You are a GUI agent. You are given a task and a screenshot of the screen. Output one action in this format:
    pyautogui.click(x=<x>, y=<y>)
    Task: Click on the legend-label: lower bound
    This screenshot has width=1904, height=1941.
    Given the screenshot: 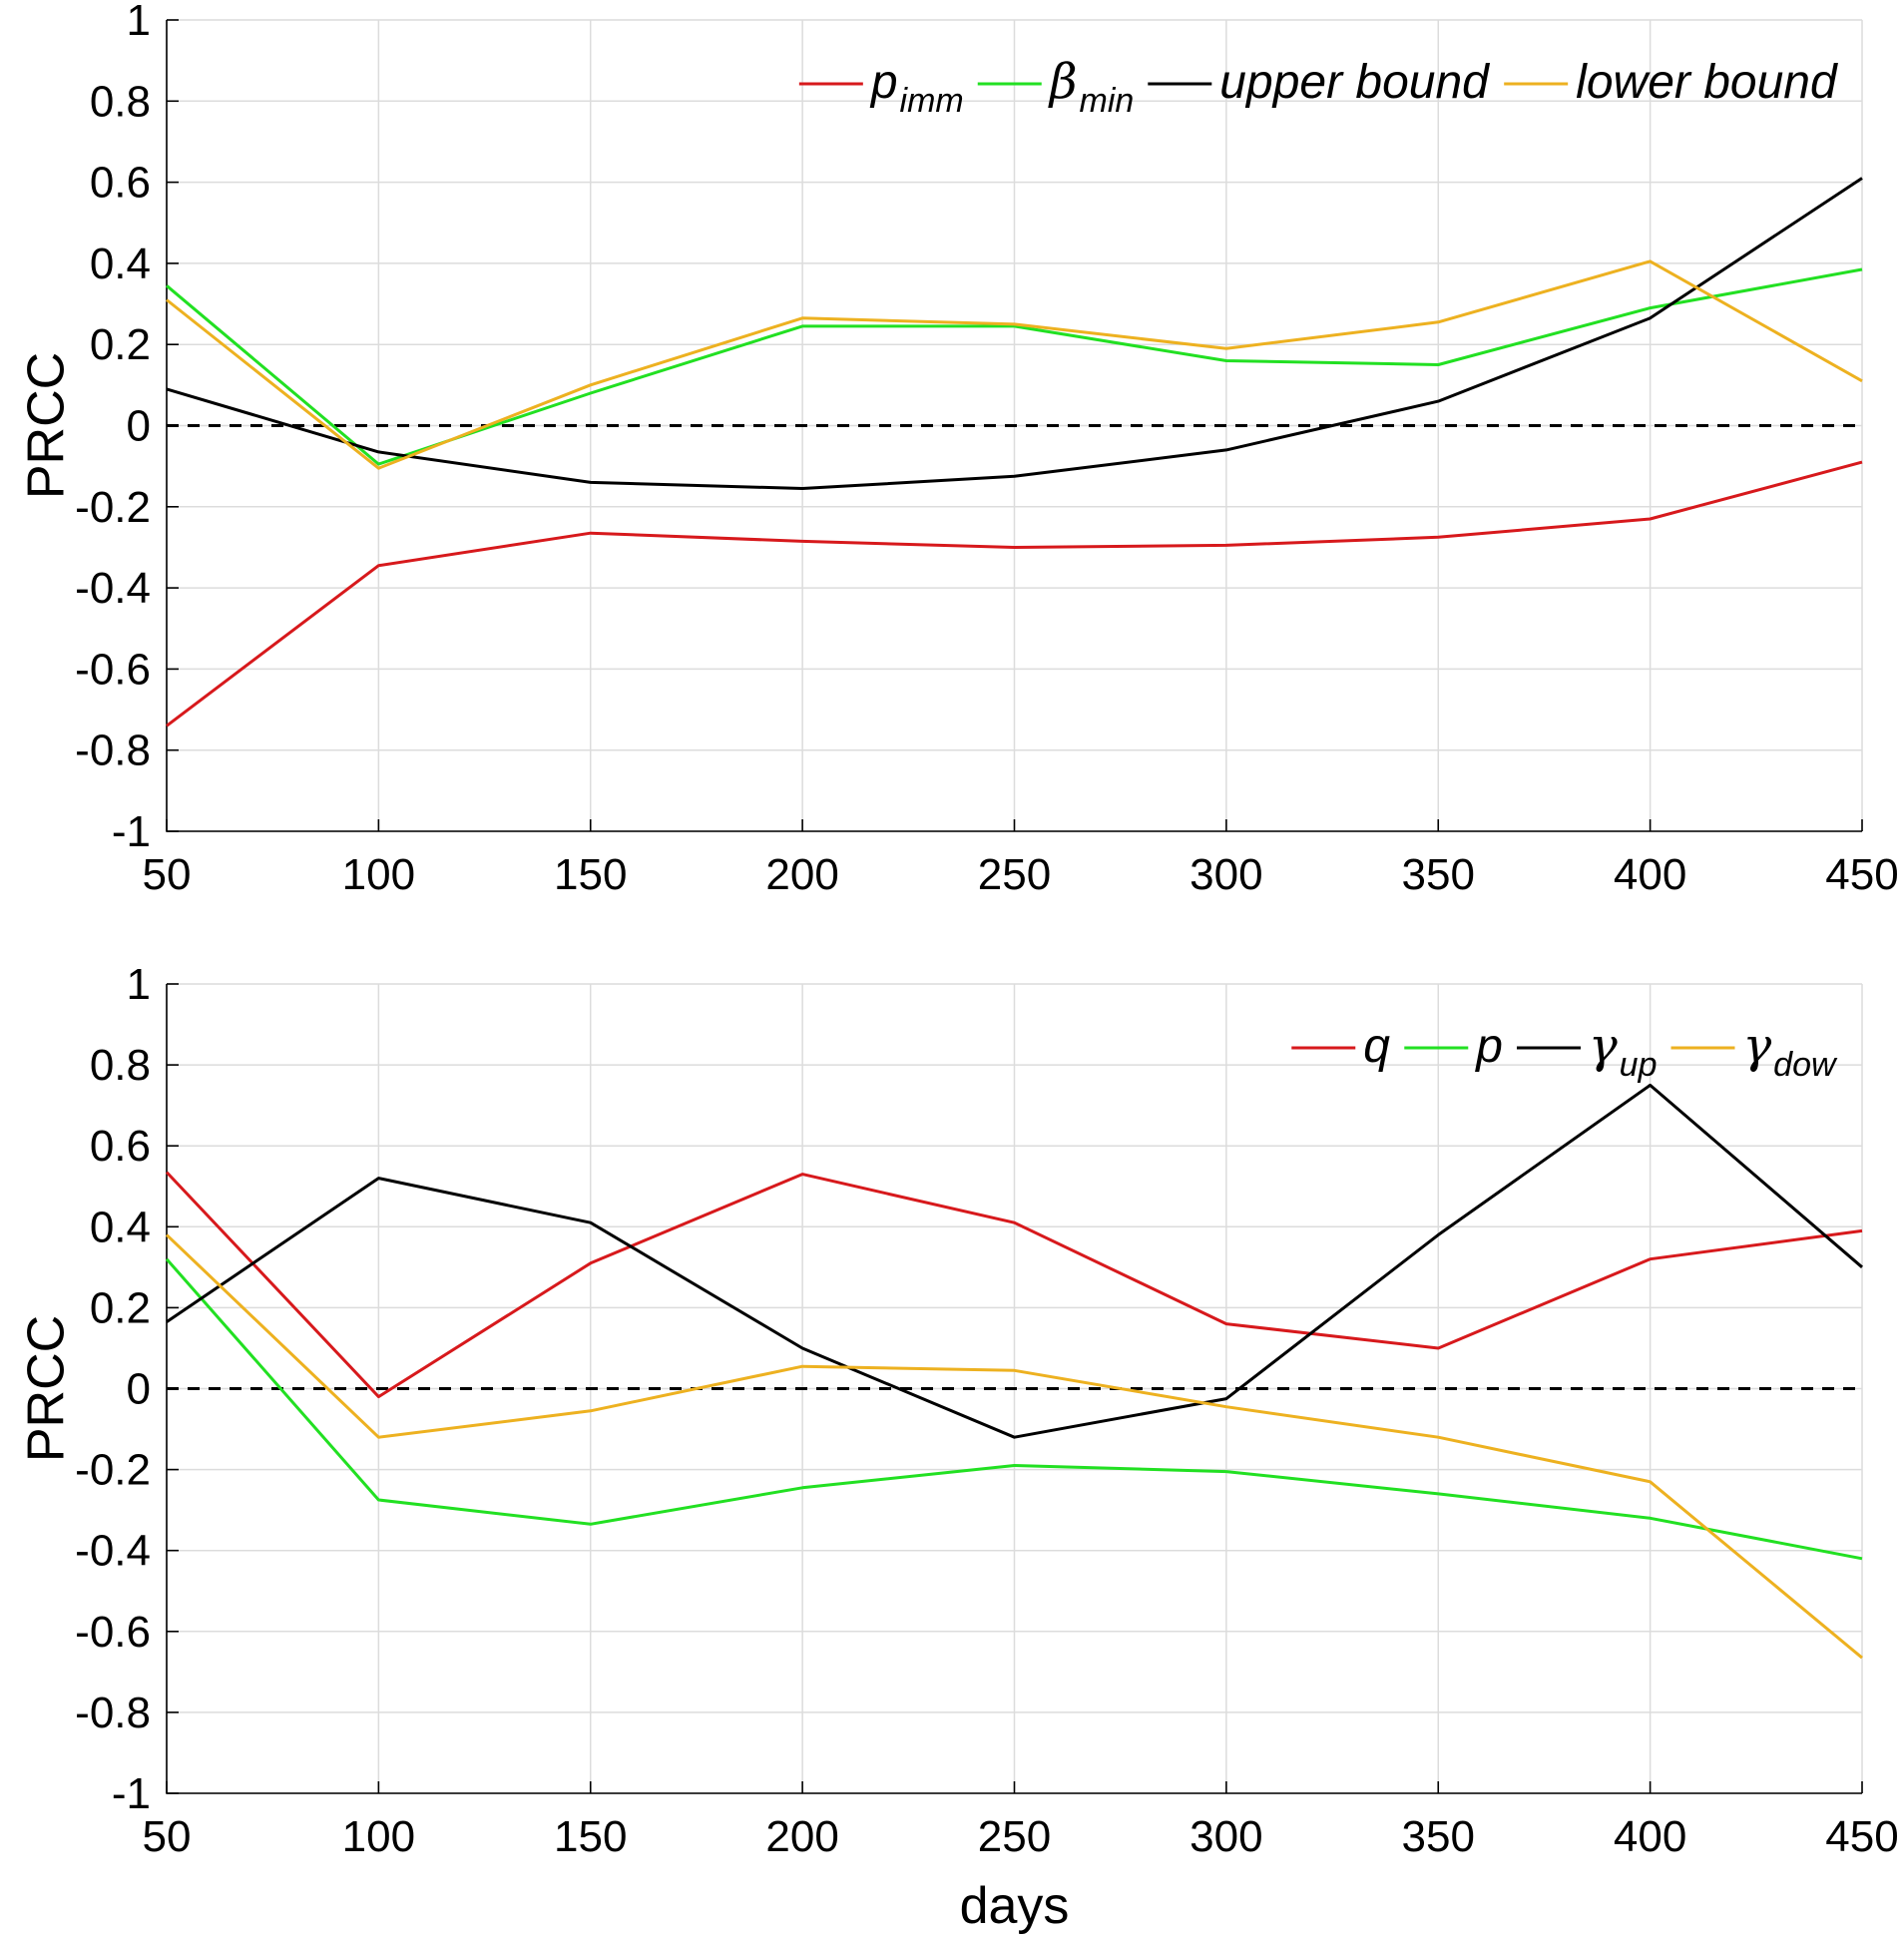 What is the action you would take?
    pyautogui.click(x=1707, y=82)
    